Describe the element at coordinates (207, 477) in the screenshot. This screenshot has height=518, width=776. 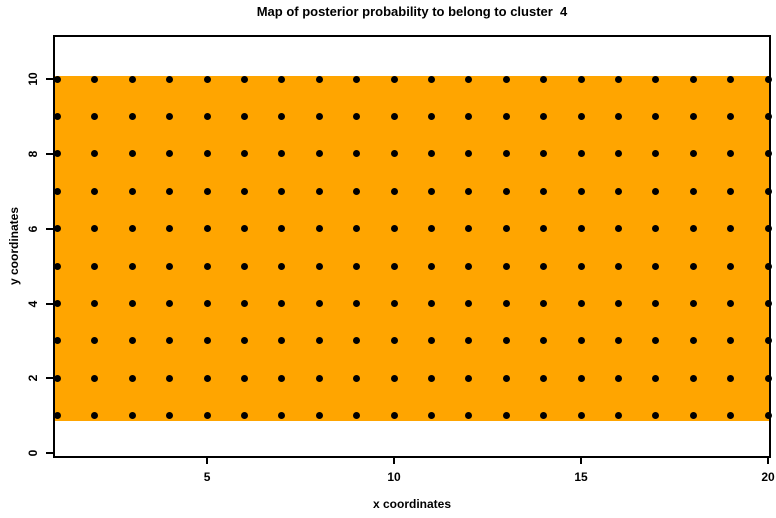
I see `x-tick-label: 5` at that location.